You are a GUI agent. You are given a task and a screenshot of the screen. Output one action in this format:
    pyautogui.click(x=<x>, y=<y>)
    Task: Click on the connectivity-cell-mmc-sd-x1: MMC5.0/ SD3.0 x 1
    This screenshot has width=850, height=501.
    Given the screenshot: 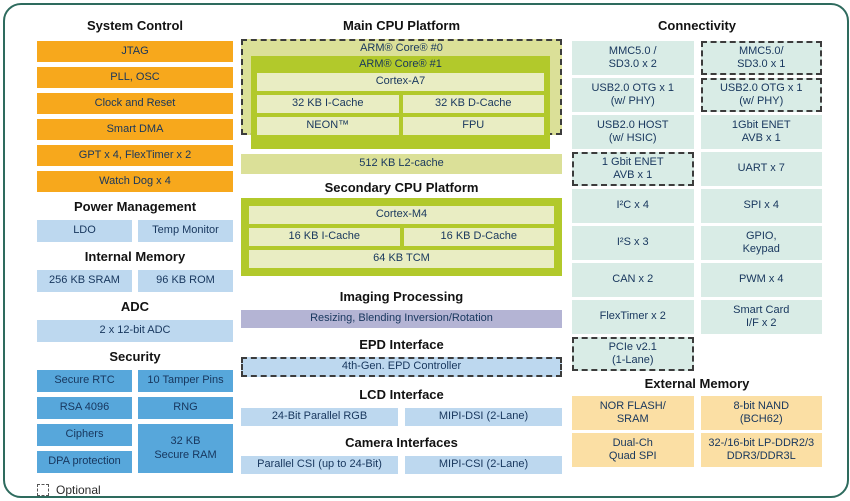 What is the action you would take?
    pyautogui.click(x=761, y=58)
    